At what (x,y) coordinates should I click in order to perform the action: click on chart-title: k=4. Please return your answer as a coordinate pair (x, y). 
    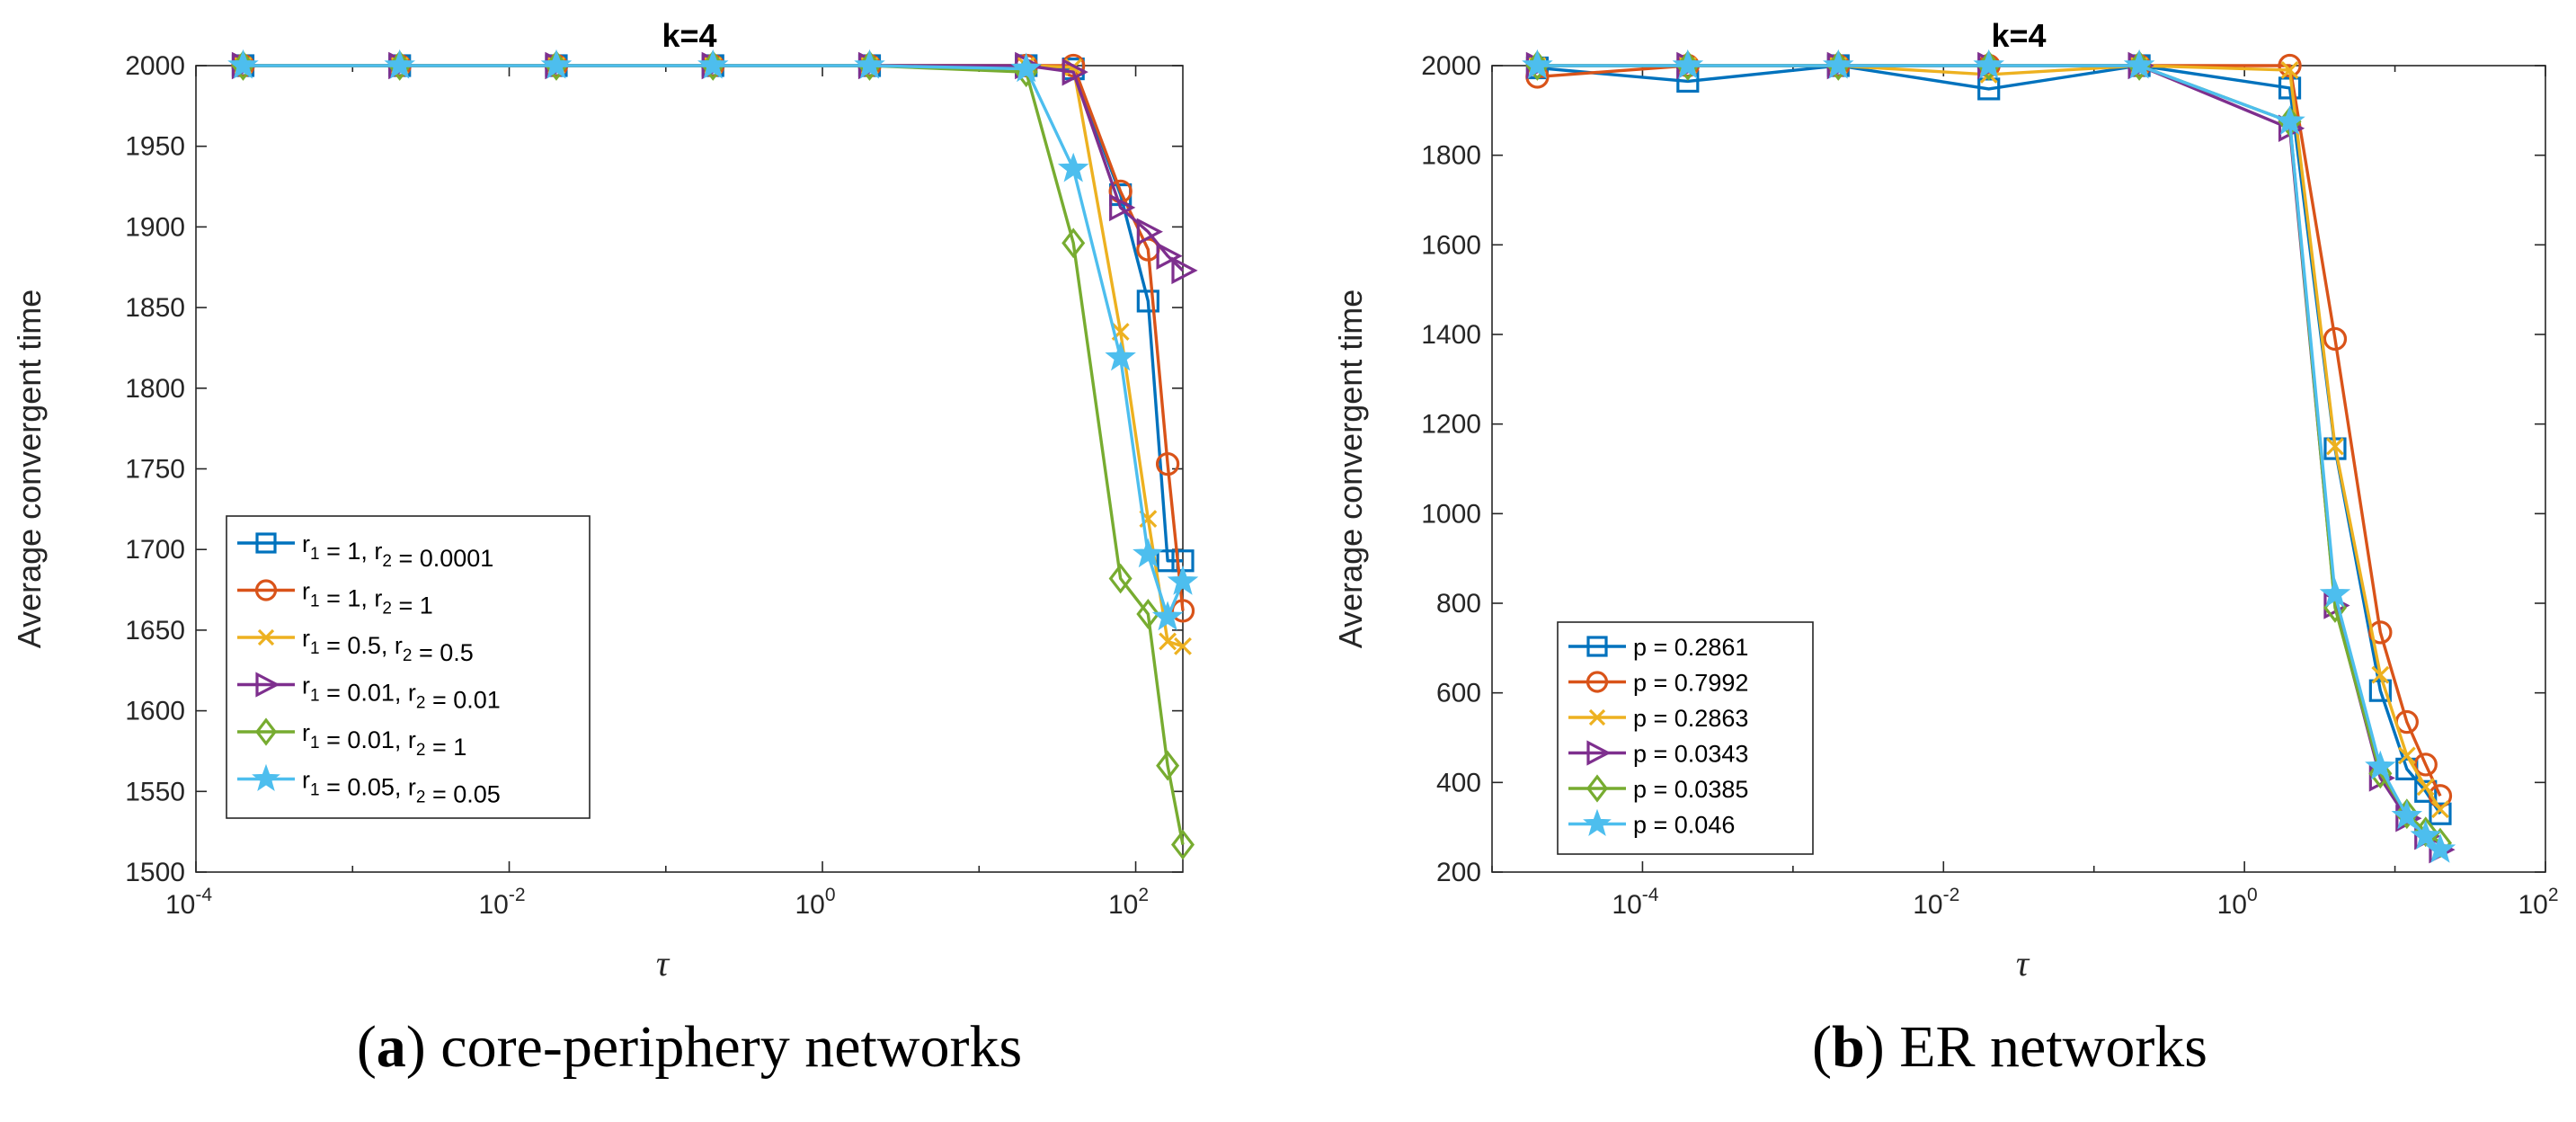
    Looking at the image, I should click on (2018, 35).